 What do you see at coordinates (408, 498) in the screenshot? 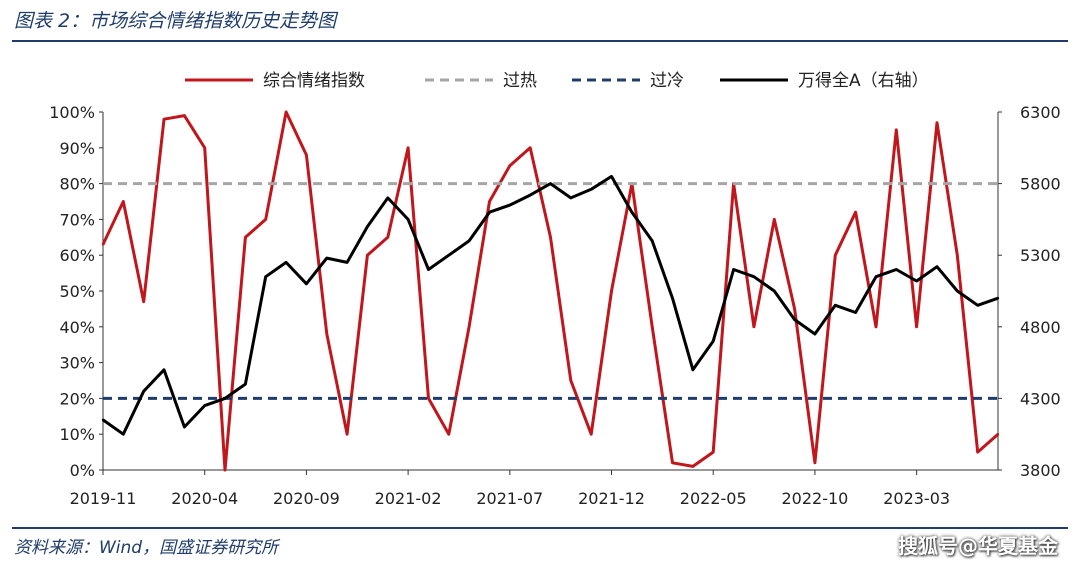
I see `x-tick-label: 2021-02` at bounding box center [408, 498].